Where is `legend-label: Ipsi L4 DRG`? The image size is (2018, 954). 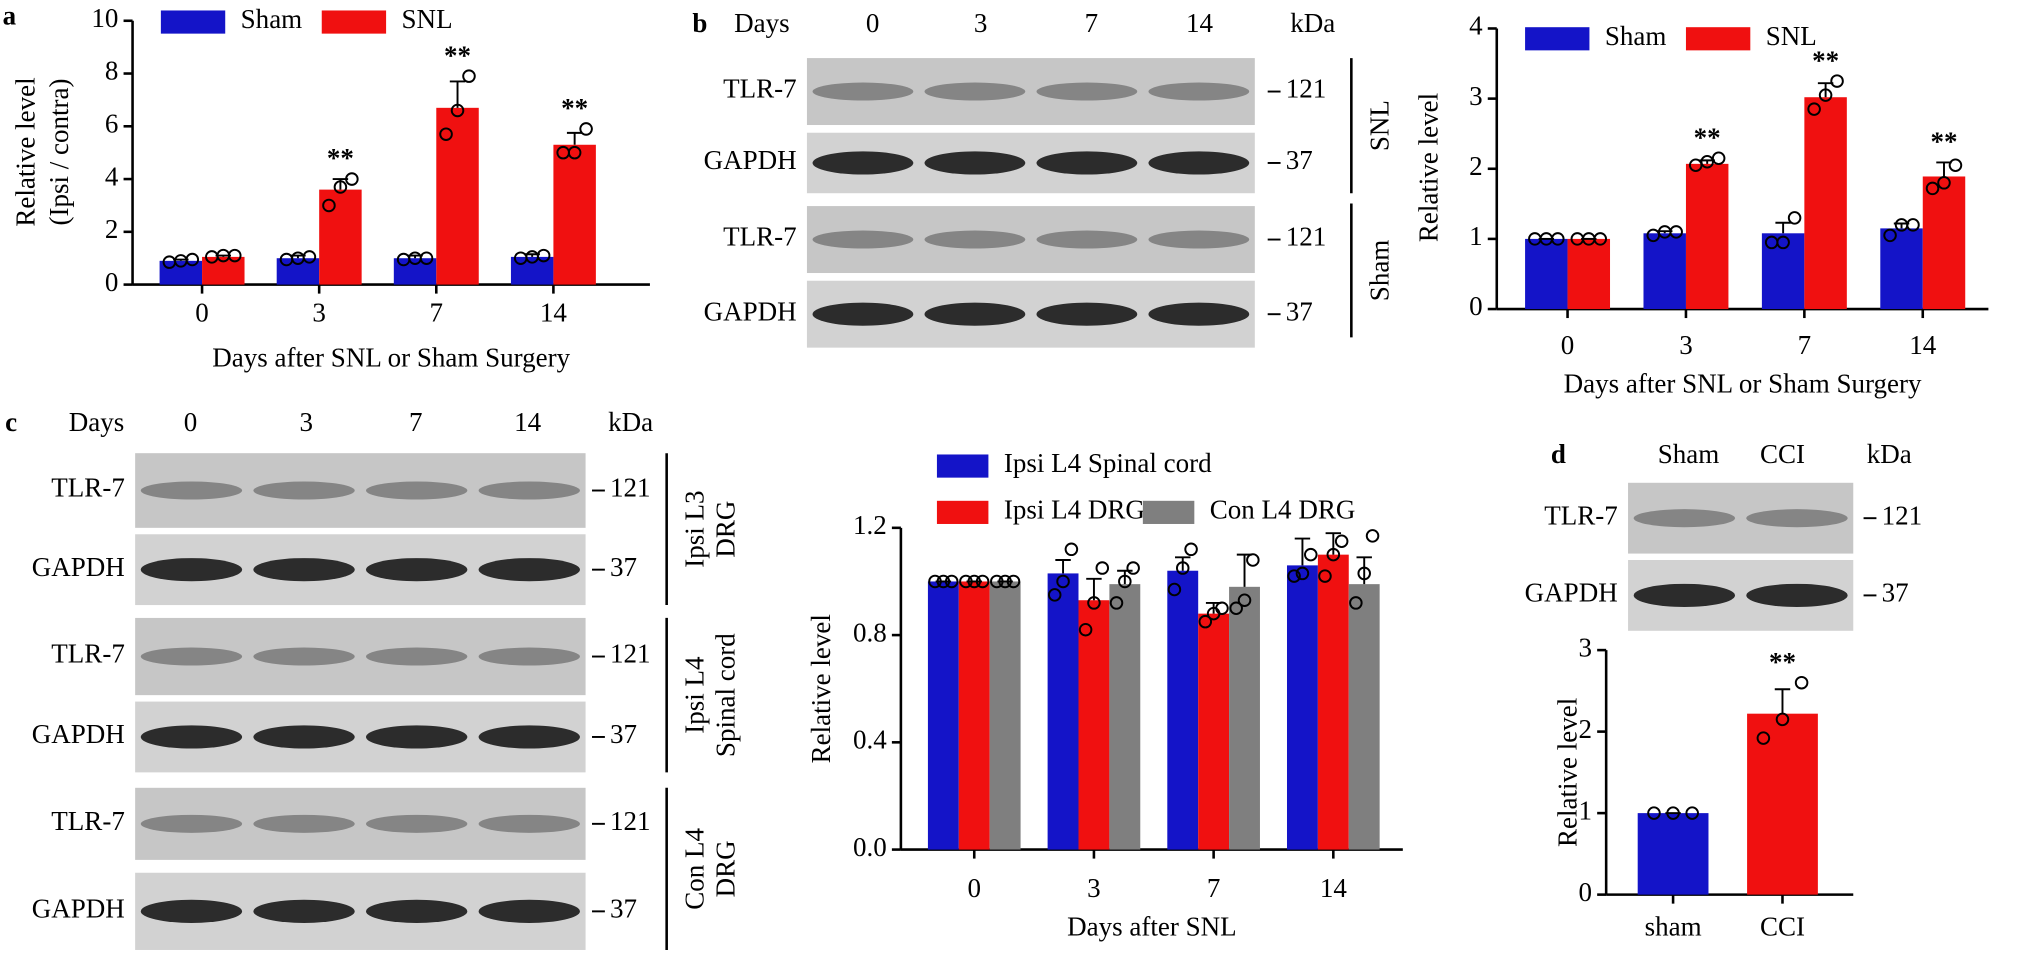 legend-label: Ipsi L4 DRG is located at coordinates (1074, 510).